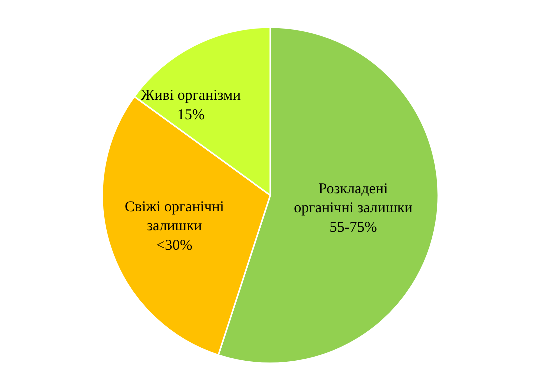  What do you see at coordinates (353, 199) in the screenshot?
I see `slice-label: Розкладені органічні залишки` at bounding box center [353, 199].